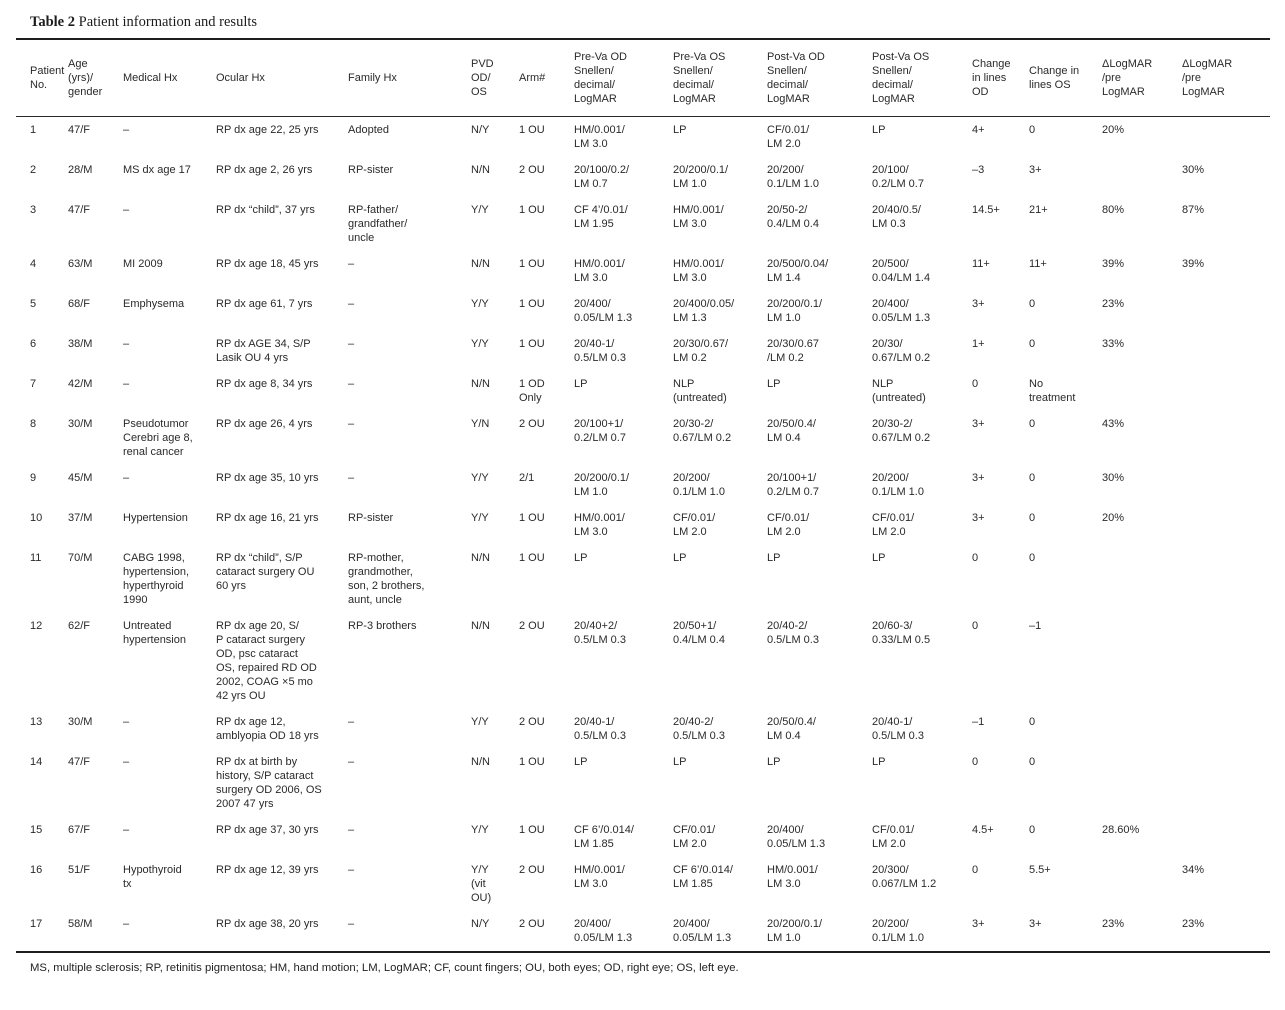  What do you see at coordinates (901, 311) in the screenshot?
I see `cell-post_va_os: 20/400/ 0.05/LM 1.3` at bounding box center [901, 311].